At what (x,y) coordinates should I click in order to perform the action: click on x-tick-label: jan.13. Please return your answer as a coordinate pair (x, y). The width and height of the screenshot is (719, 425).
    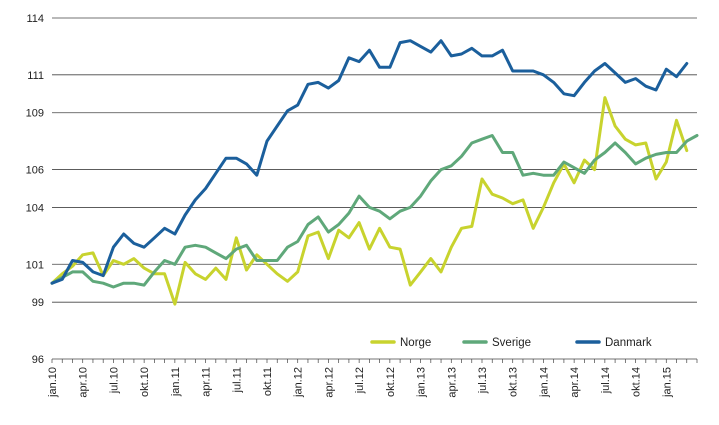
    Looking at the image, I should click on (422, 382).